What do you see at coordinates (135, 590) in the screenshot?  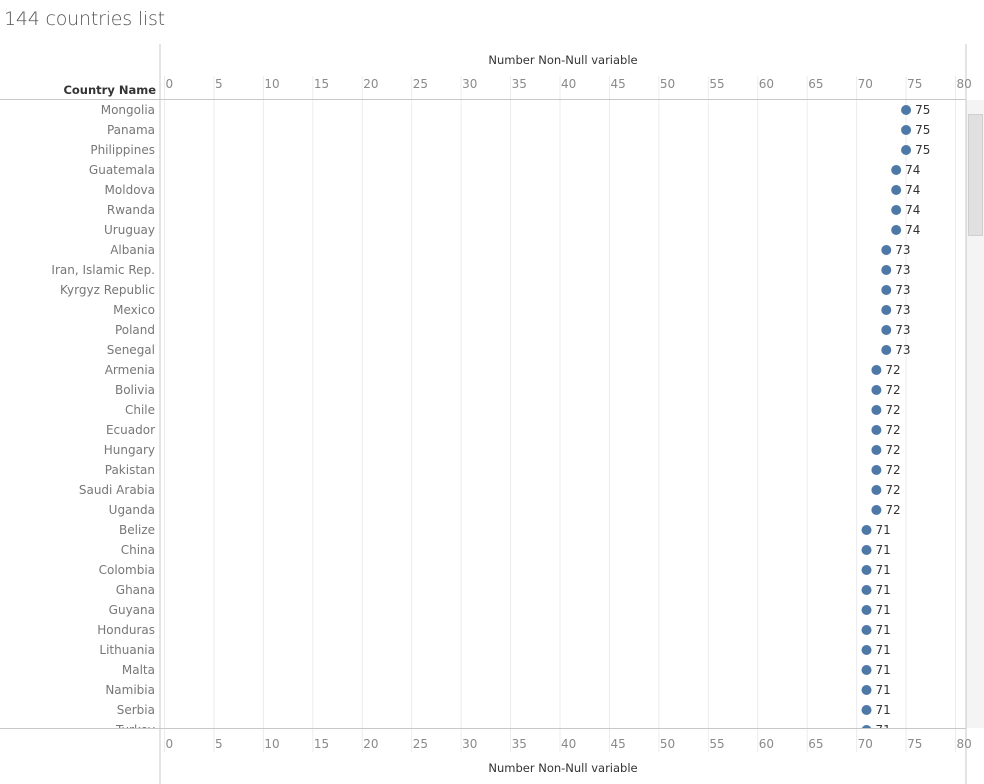 I see `country-label: Ghana` at bounding box center [135, 590].